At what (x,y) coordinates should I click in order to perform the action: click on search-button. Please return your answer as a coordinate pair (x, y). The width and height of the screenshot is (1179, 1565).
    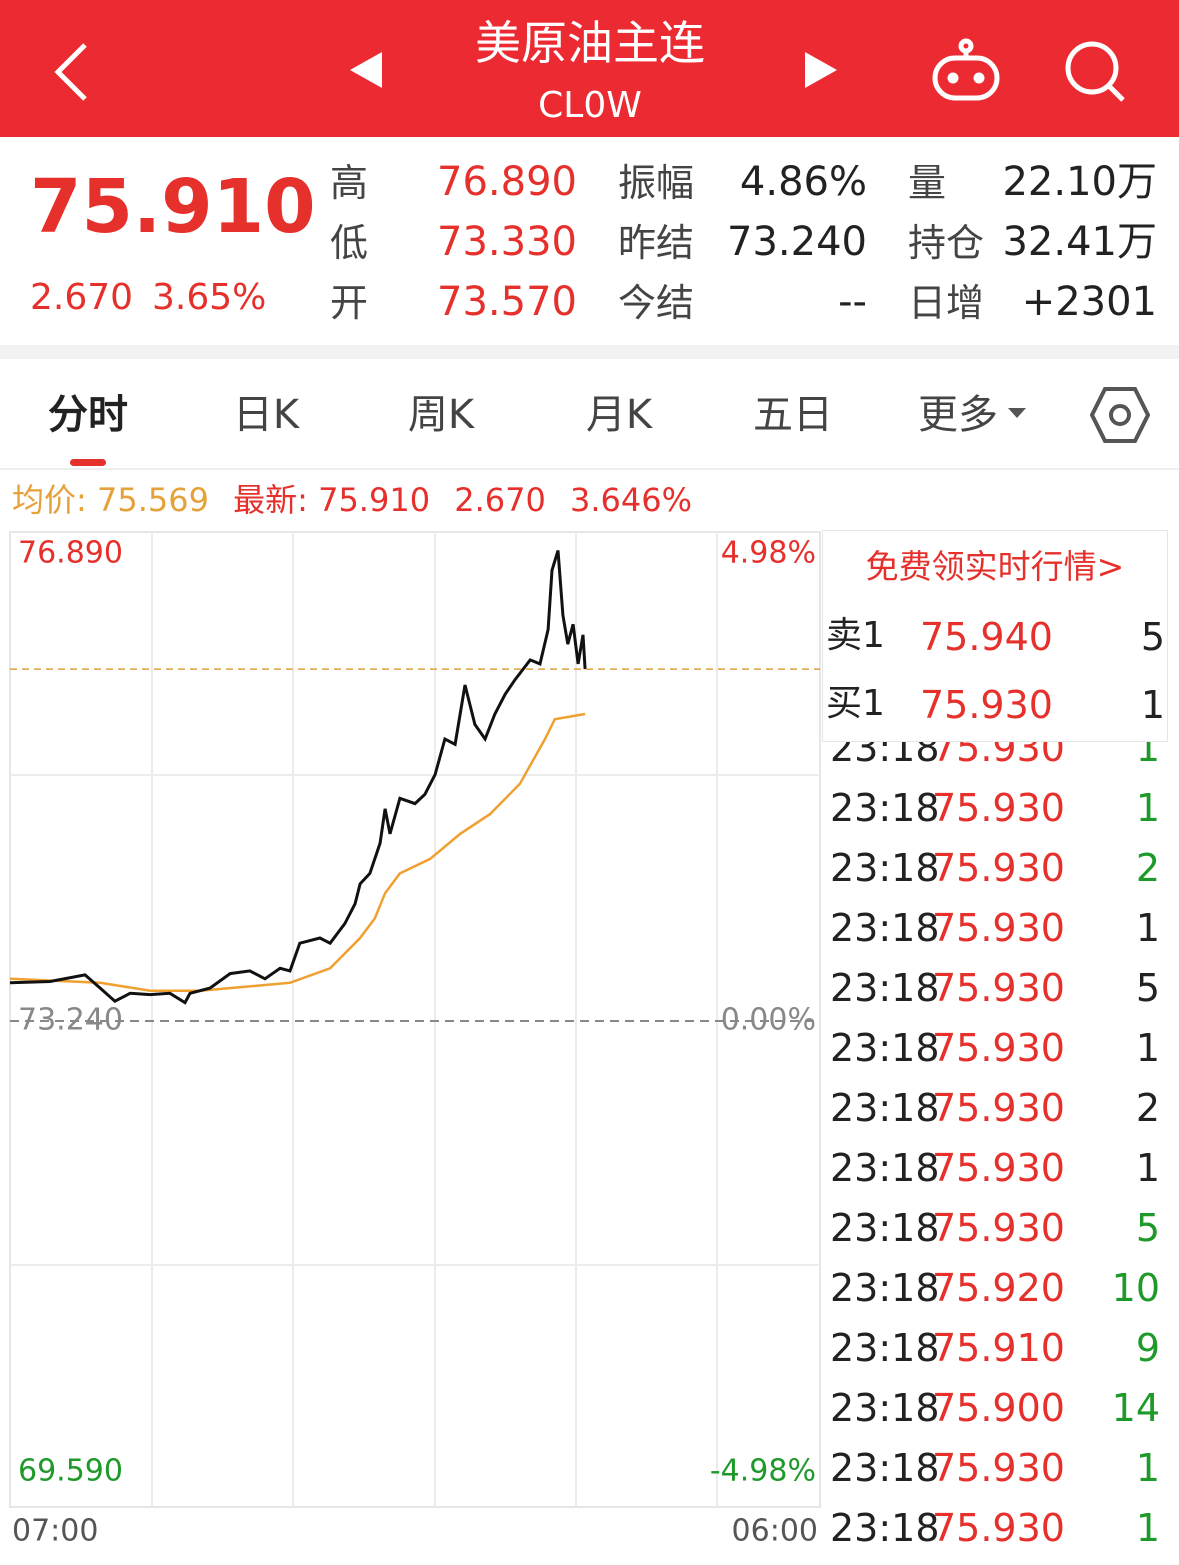
    Looking at the image, I should click on (1095, 71).